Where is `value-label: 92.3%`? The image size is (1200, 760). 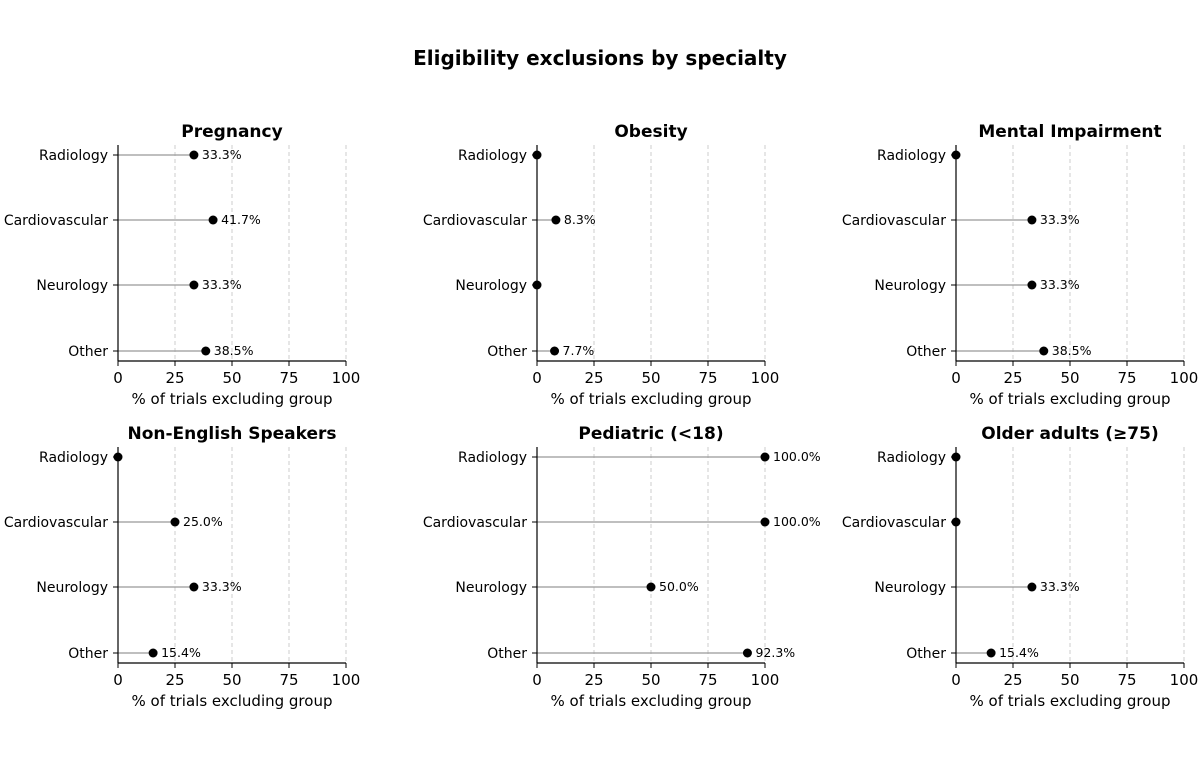 value-label: 92.3% is located at coordinates (775, 652).